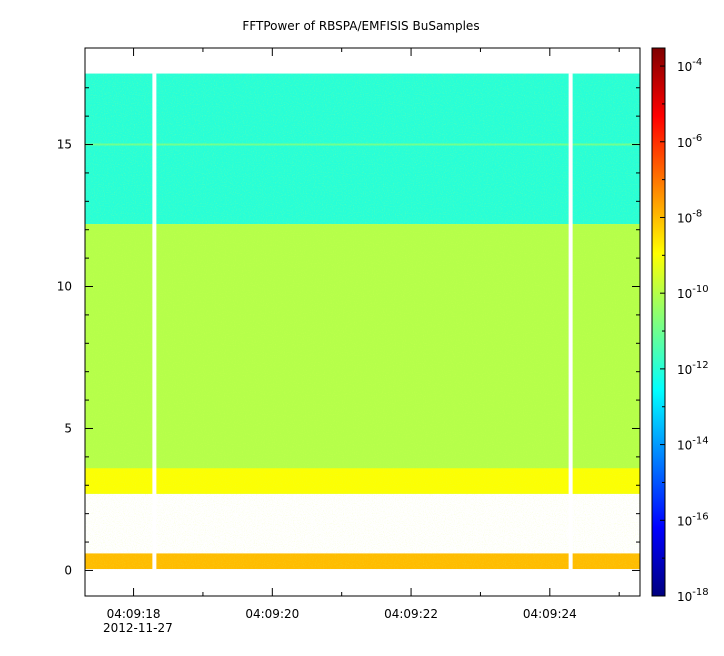 The width and height of the screenshot is (724, 656). Describe the element at coordinates (689, 216) in the screenshot. I see `colorbar-tick-label: 10⁻⁸` at that location.